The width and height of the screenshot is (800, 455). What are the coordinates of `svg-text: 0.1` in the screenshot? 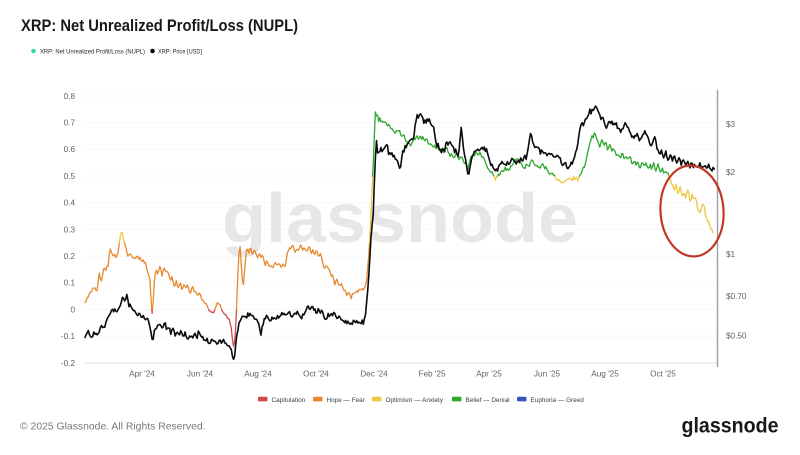 It's located at (70, 283).